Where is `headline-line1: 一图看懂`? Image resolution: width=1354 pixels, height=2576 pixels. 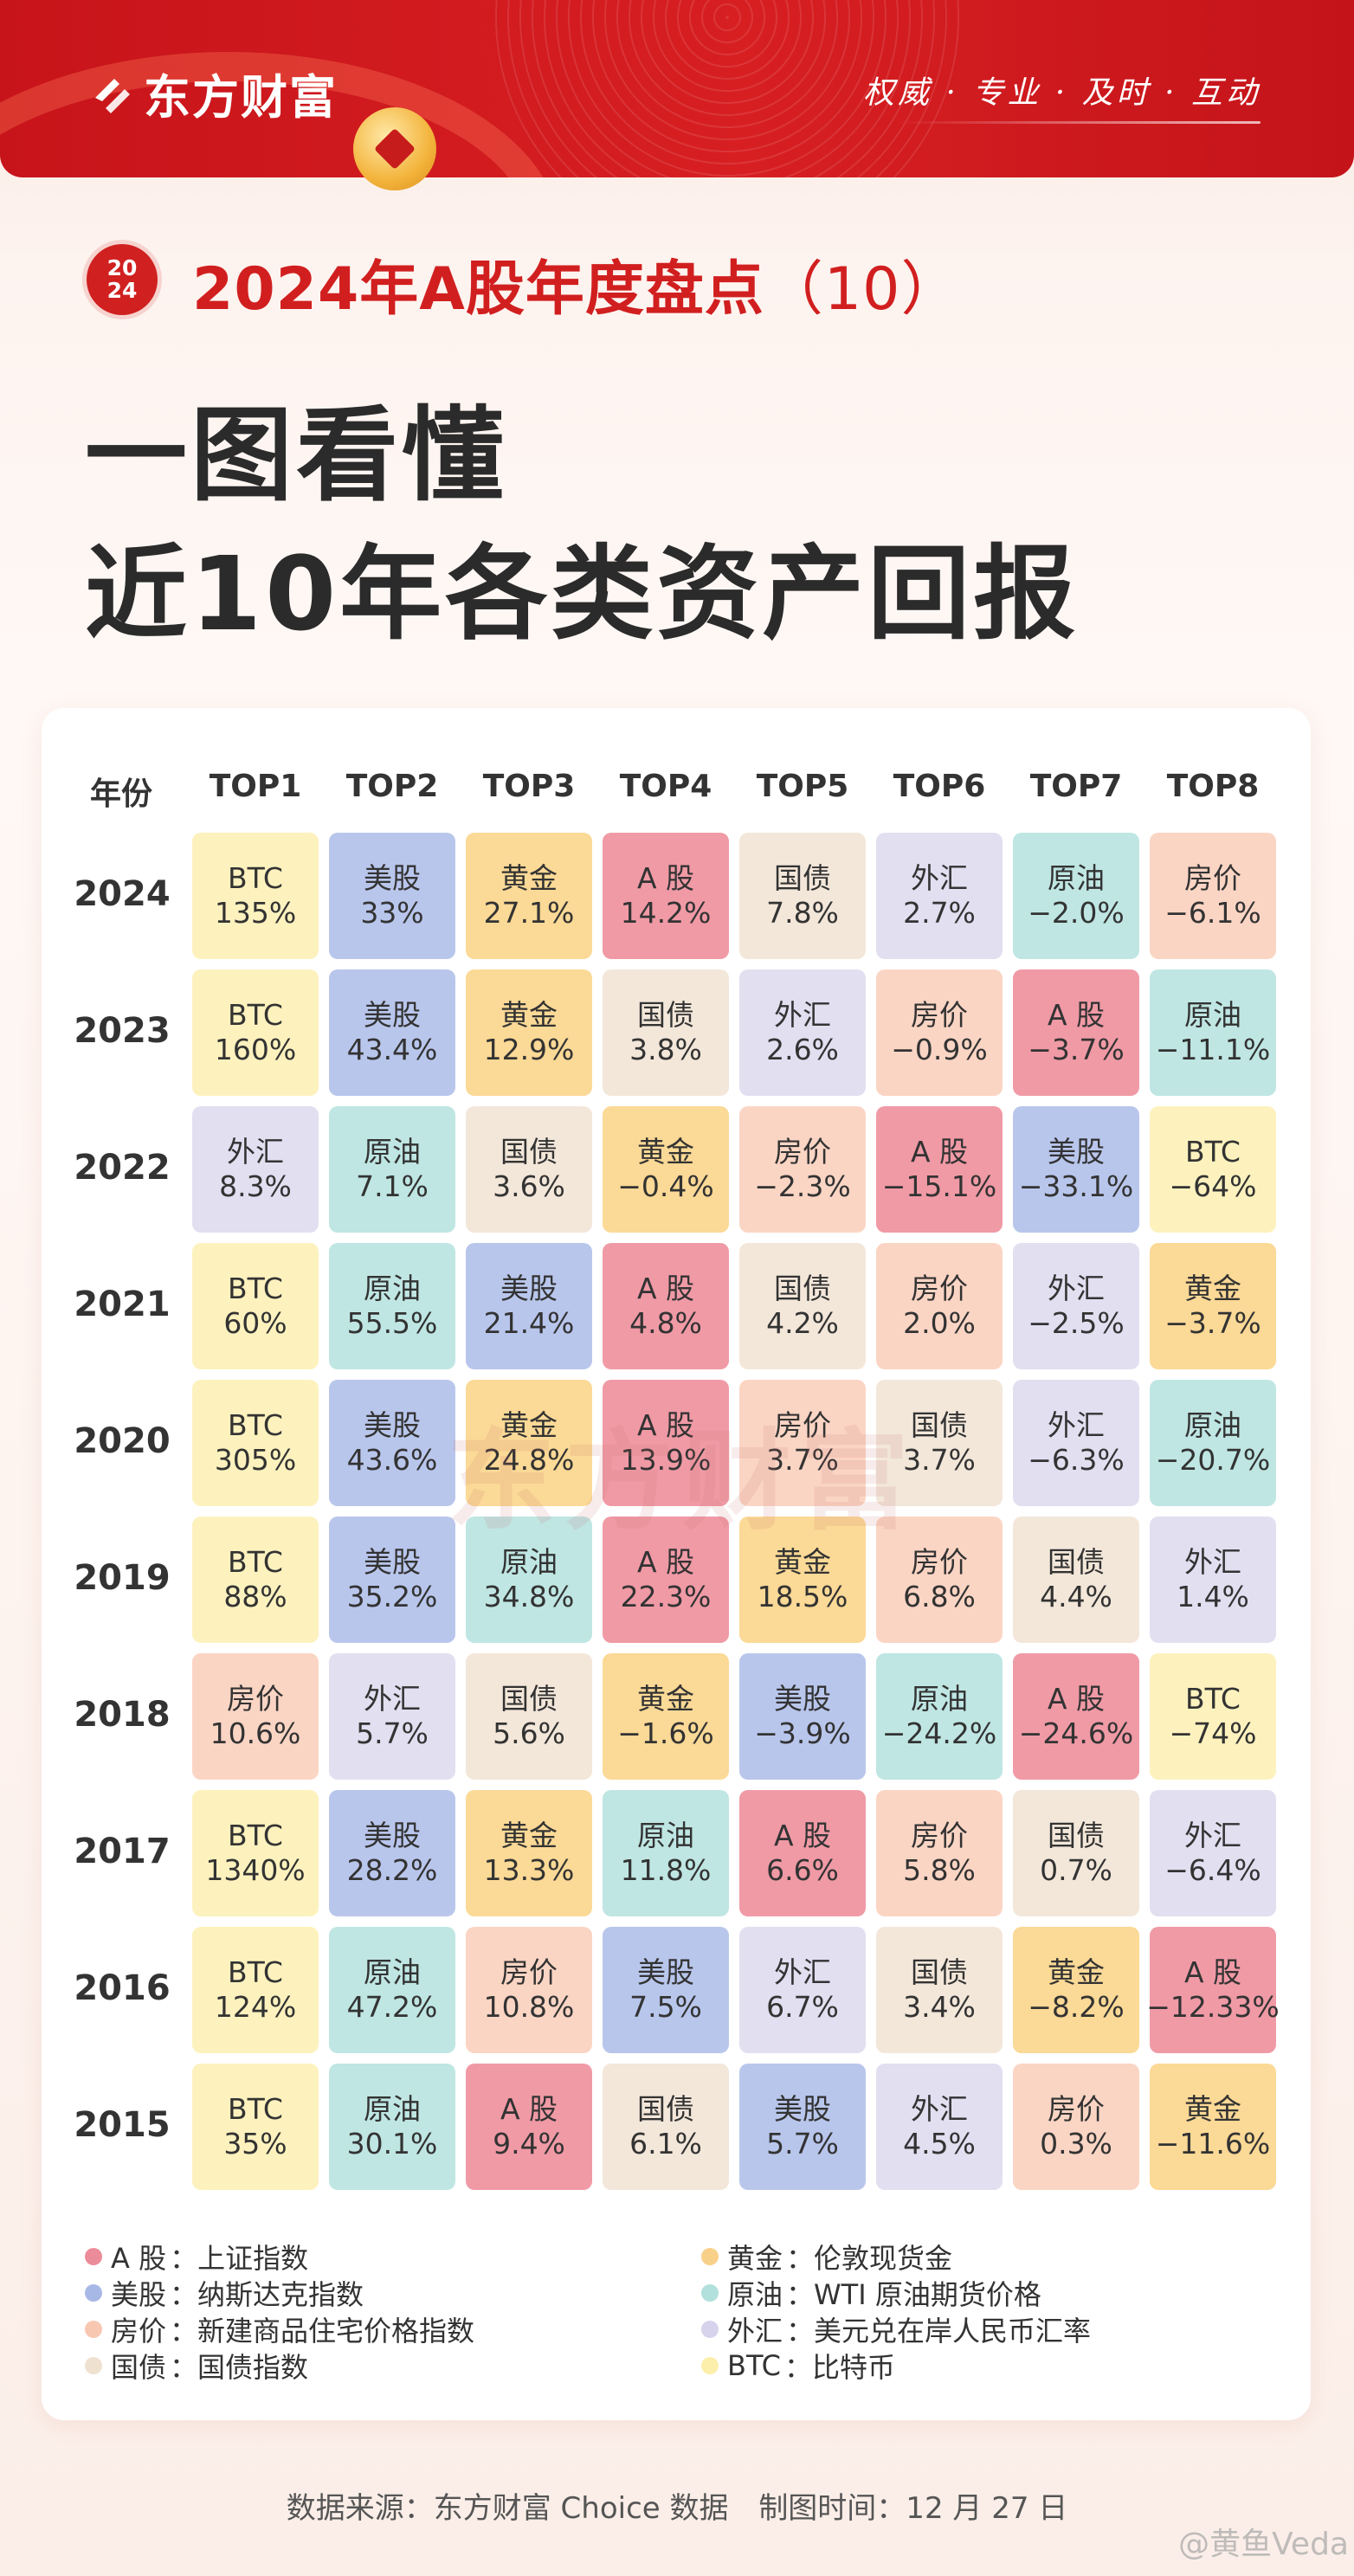
headline-line1: 一图看懂 is located at coordinates (296, 455).